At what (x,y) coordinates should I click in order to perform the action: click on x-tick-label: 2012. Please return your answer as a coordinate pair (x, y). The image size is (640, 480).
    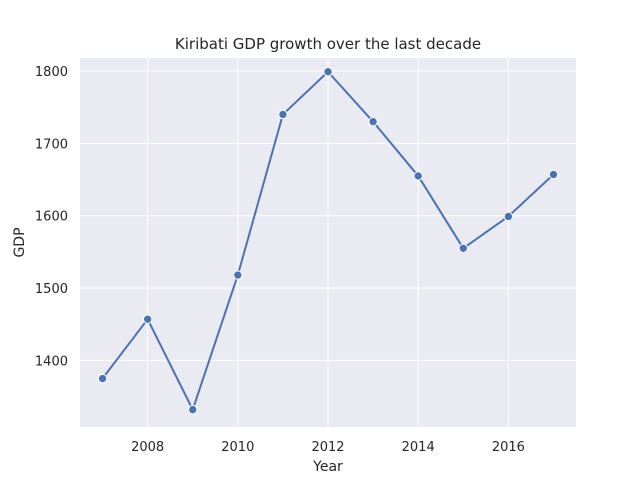
    Looking at the image, I should click on (327, 447).